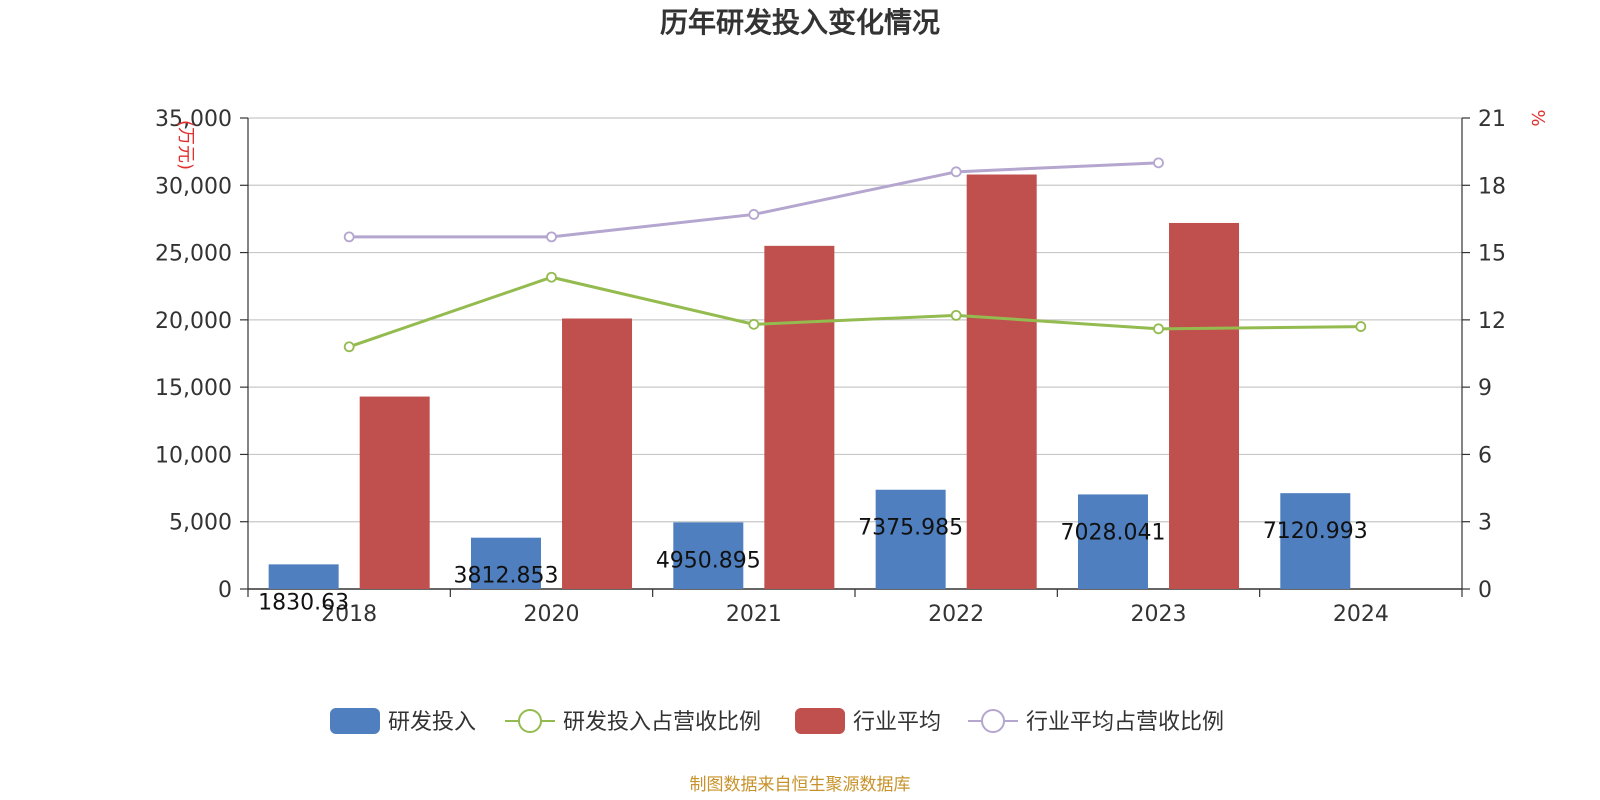 The width and height of the screenshot is (1600, 800). I want to click on x-tick-label: 2020, so click(552, 614).